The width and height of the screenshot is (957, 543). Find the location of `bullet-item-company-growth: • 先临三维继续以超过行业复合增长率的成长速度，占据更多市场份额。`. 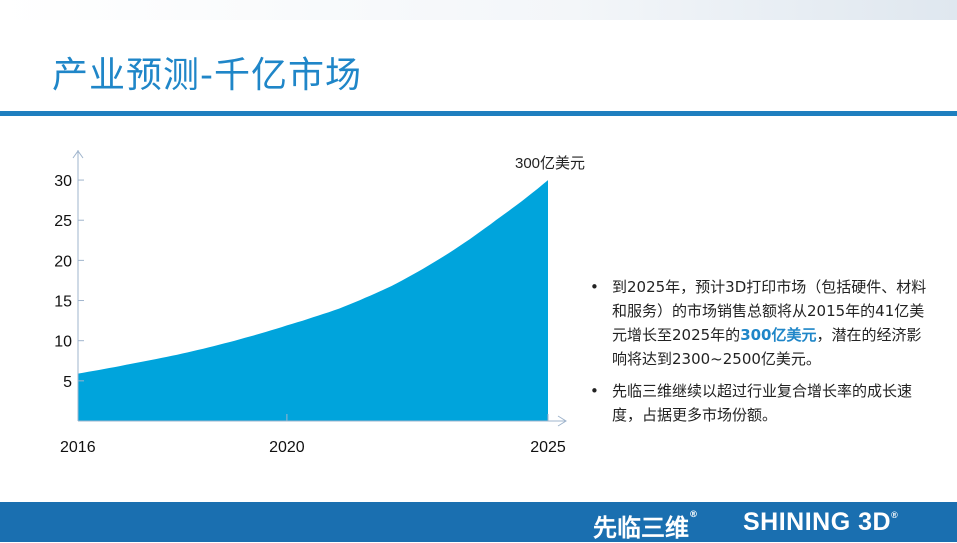

bullet-item-company-growth: • 先临三维继续以超过行业复合增长率的成长速度，占据更多市场份额。 is located at coordinates (760, 403).